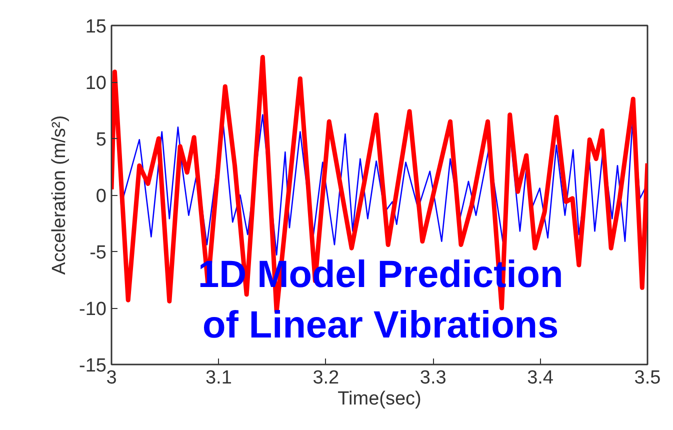 The image size is (673, 430). Describe the element at coordinates (101, 196) in the screenshot. I see `y-tick-label: 0` at that location.